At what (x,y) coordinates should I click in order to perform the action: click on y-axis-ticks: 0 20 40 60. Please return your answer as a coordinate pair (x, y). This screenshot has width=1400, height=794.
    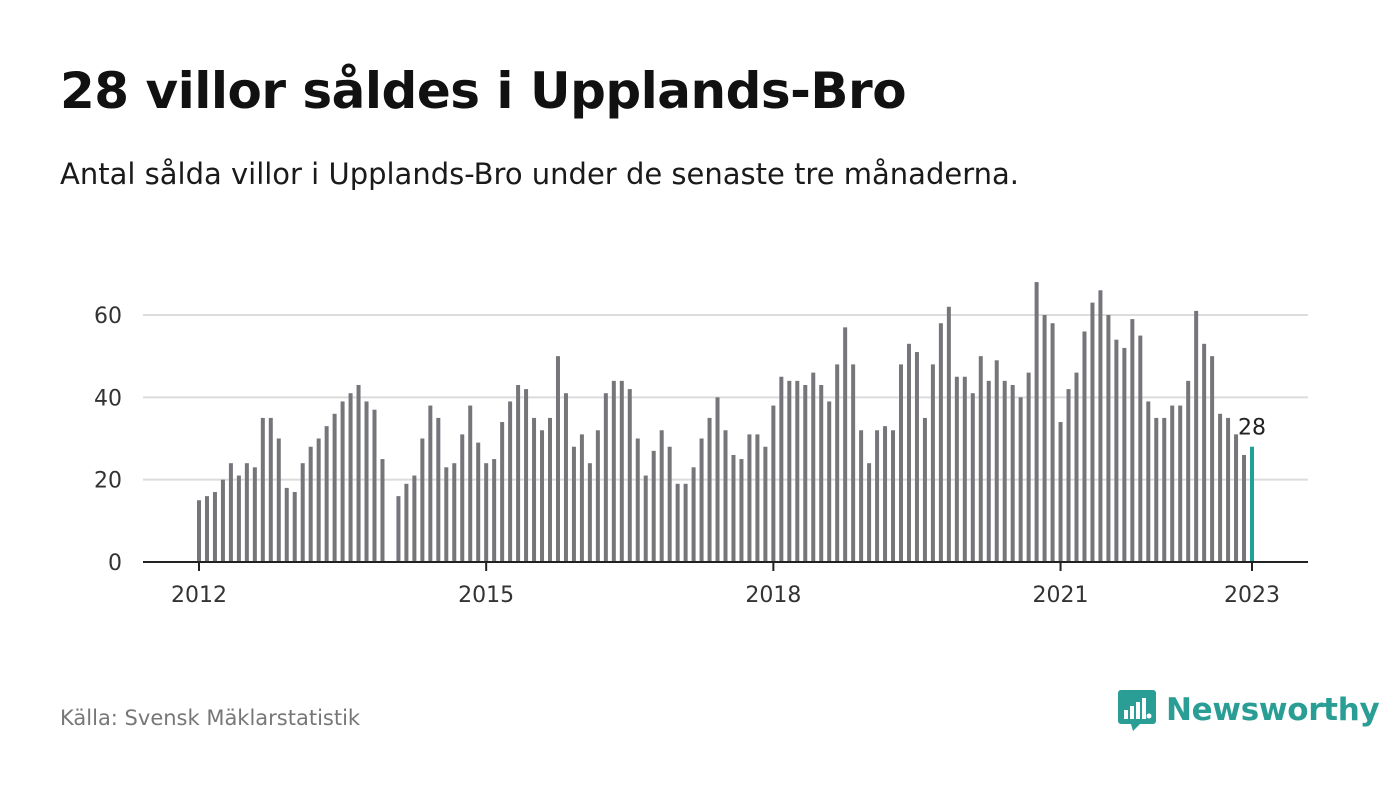
    Looking at the image, I should click on (108, 440).